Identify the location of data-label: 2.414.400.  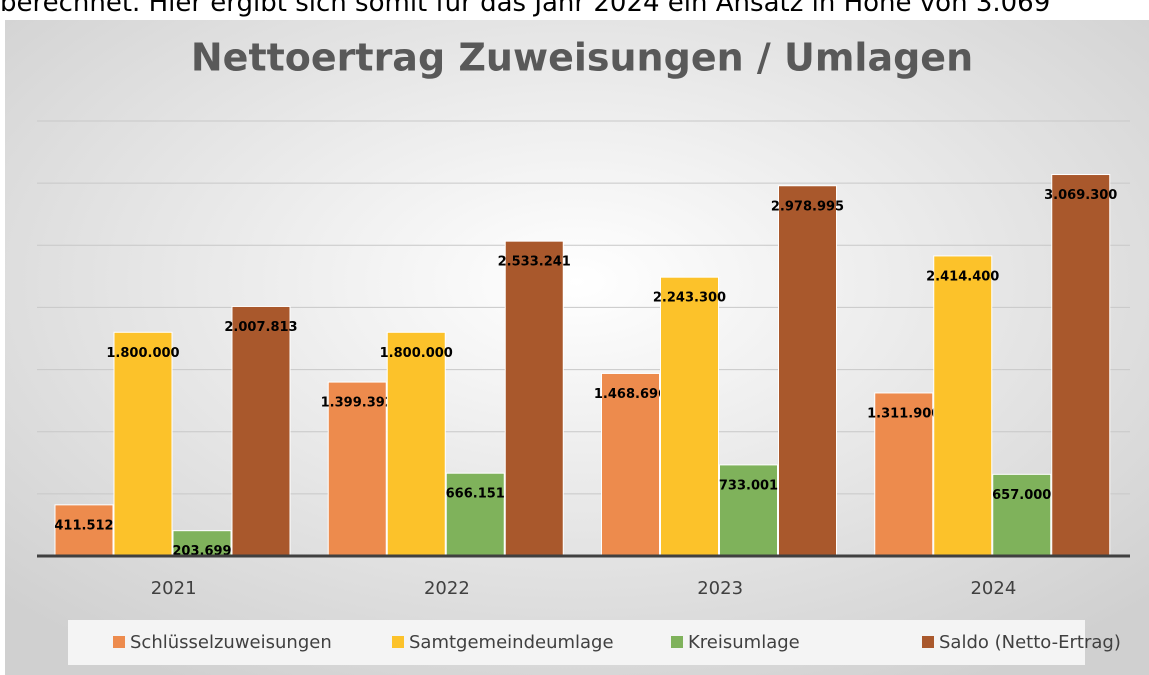
(962, 276).